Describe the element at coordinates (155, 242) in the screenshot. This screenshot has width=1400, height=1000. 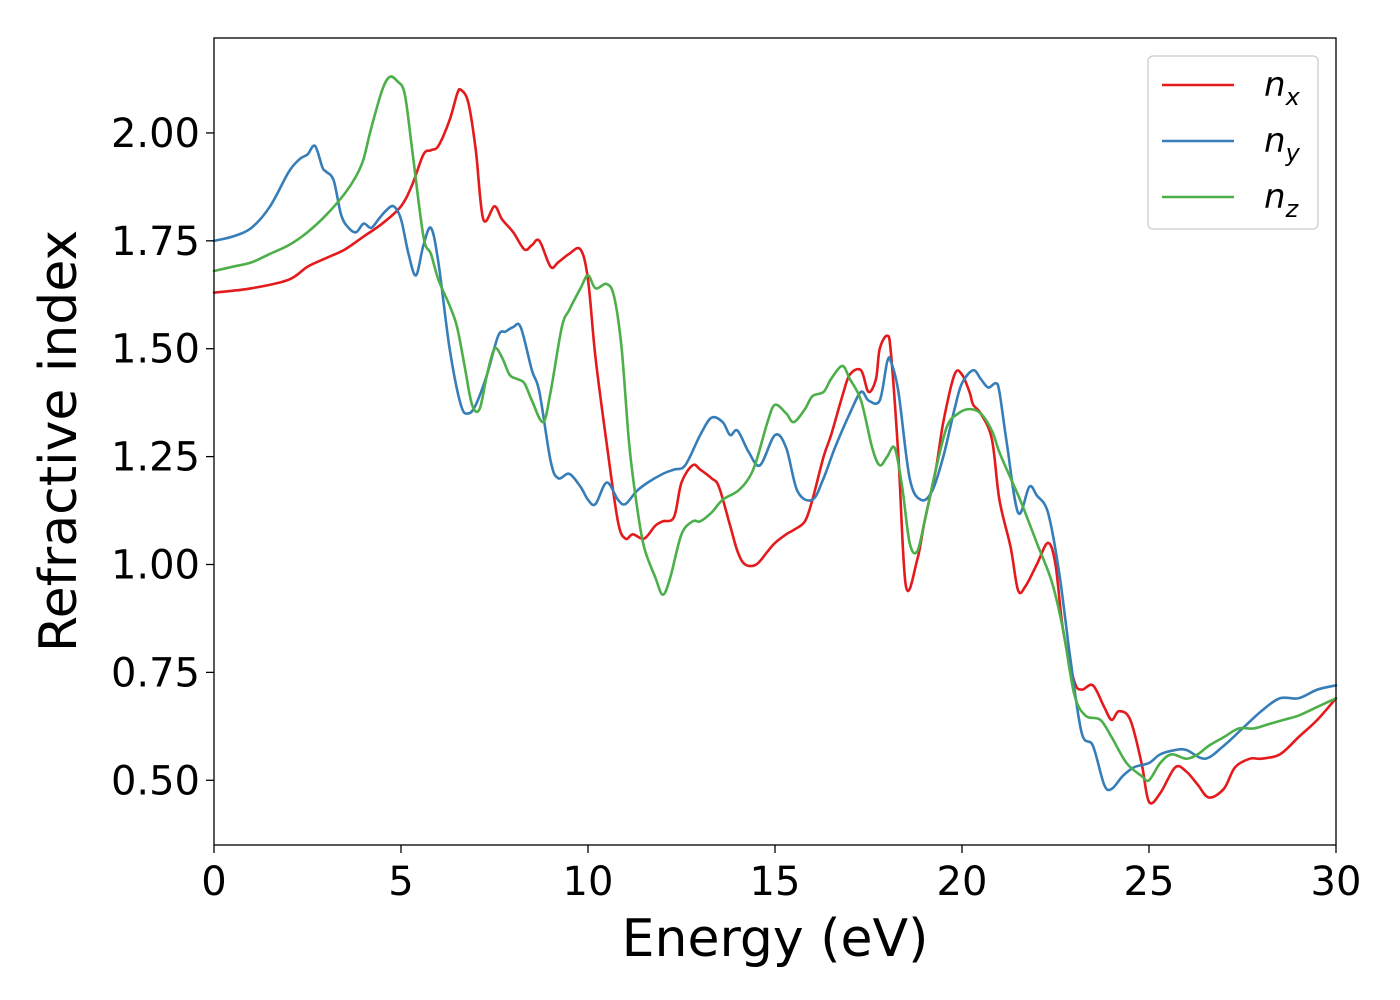
I see `y-tick-label: 1.75` at that location.